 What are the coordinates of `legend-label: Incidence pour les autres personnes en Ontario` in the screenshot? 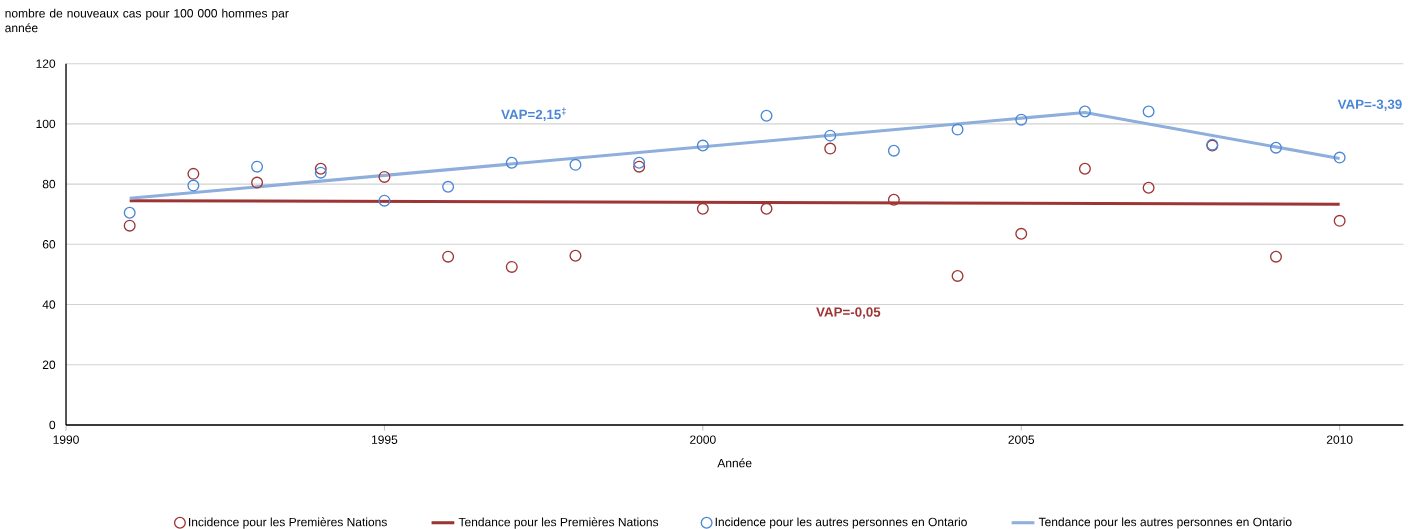 It's located at (841, 523).